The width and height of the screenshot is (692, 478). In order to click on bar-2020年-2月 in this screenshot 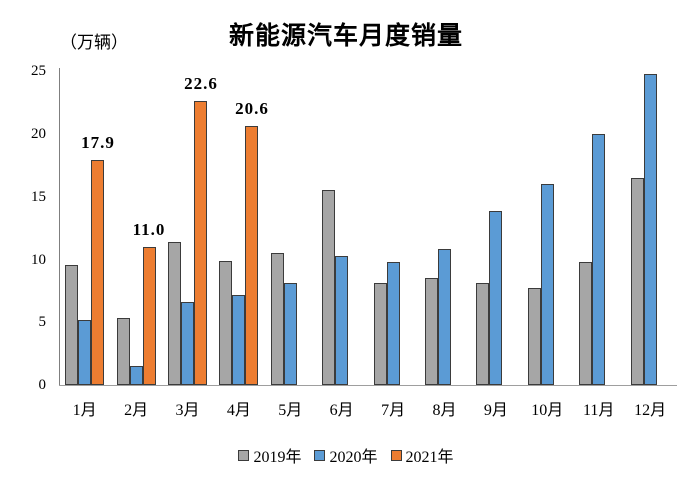, I will do `click(136, 375)`.